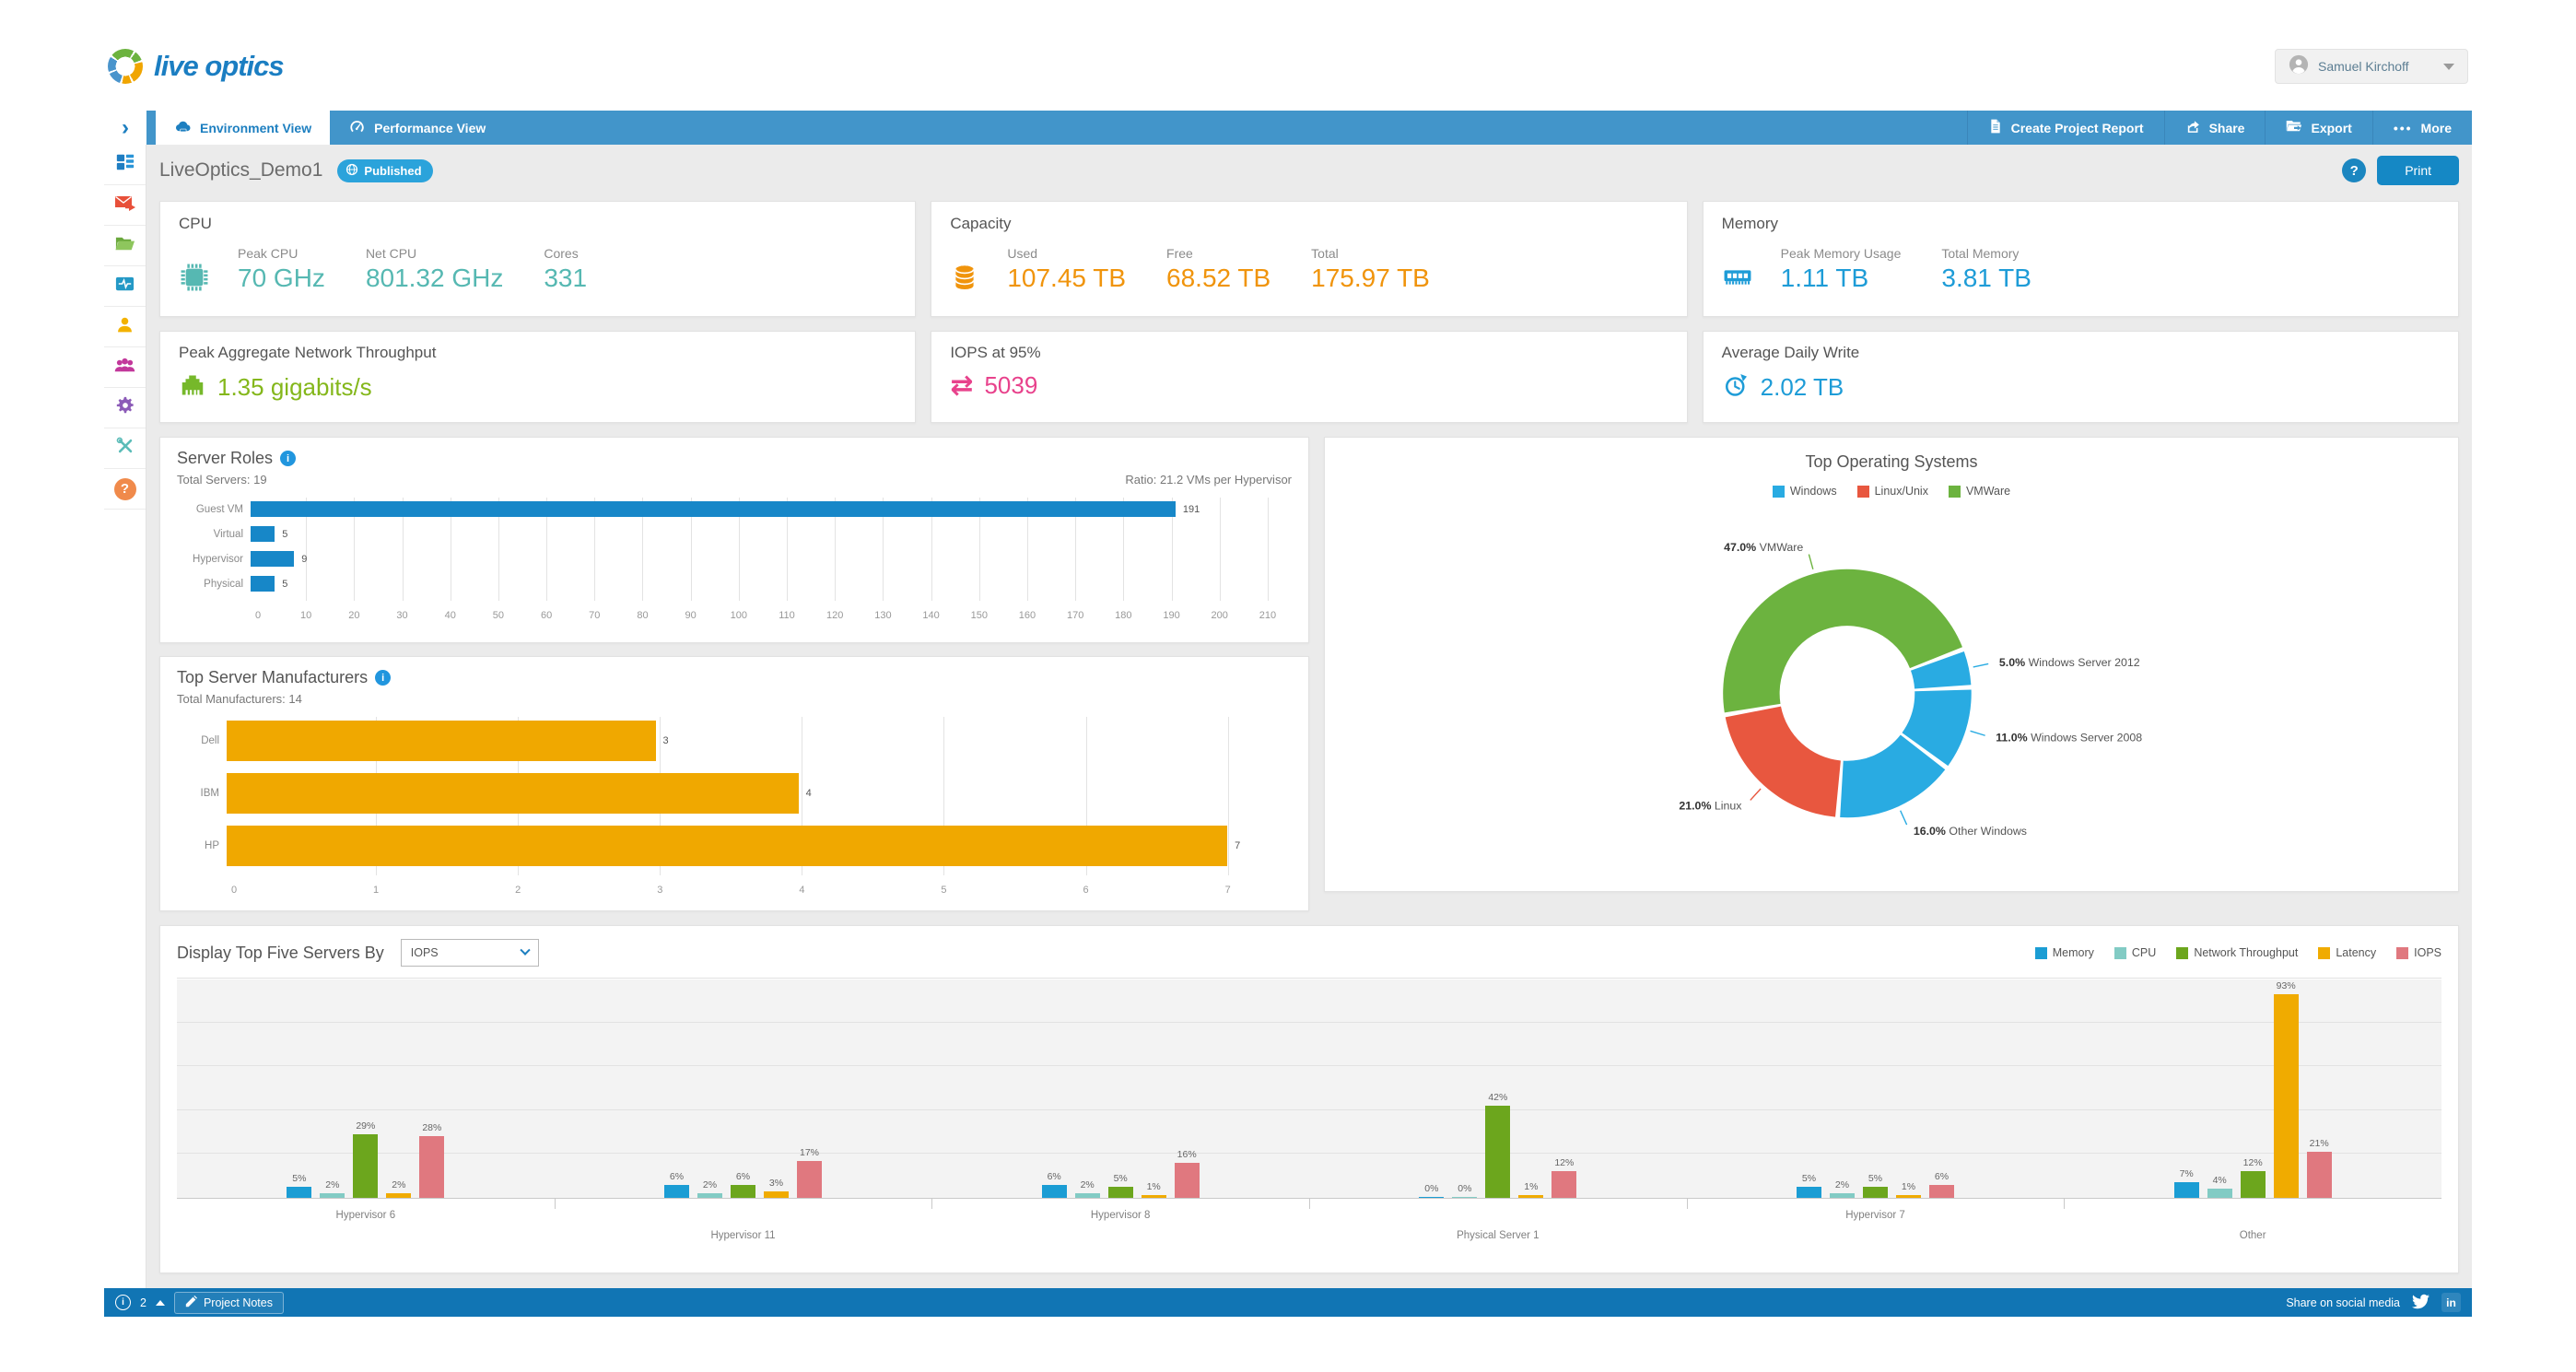  Describe the element at coordinates (125, 165) in the screenshot. I see `sidebar-item-dashboard` at that location.